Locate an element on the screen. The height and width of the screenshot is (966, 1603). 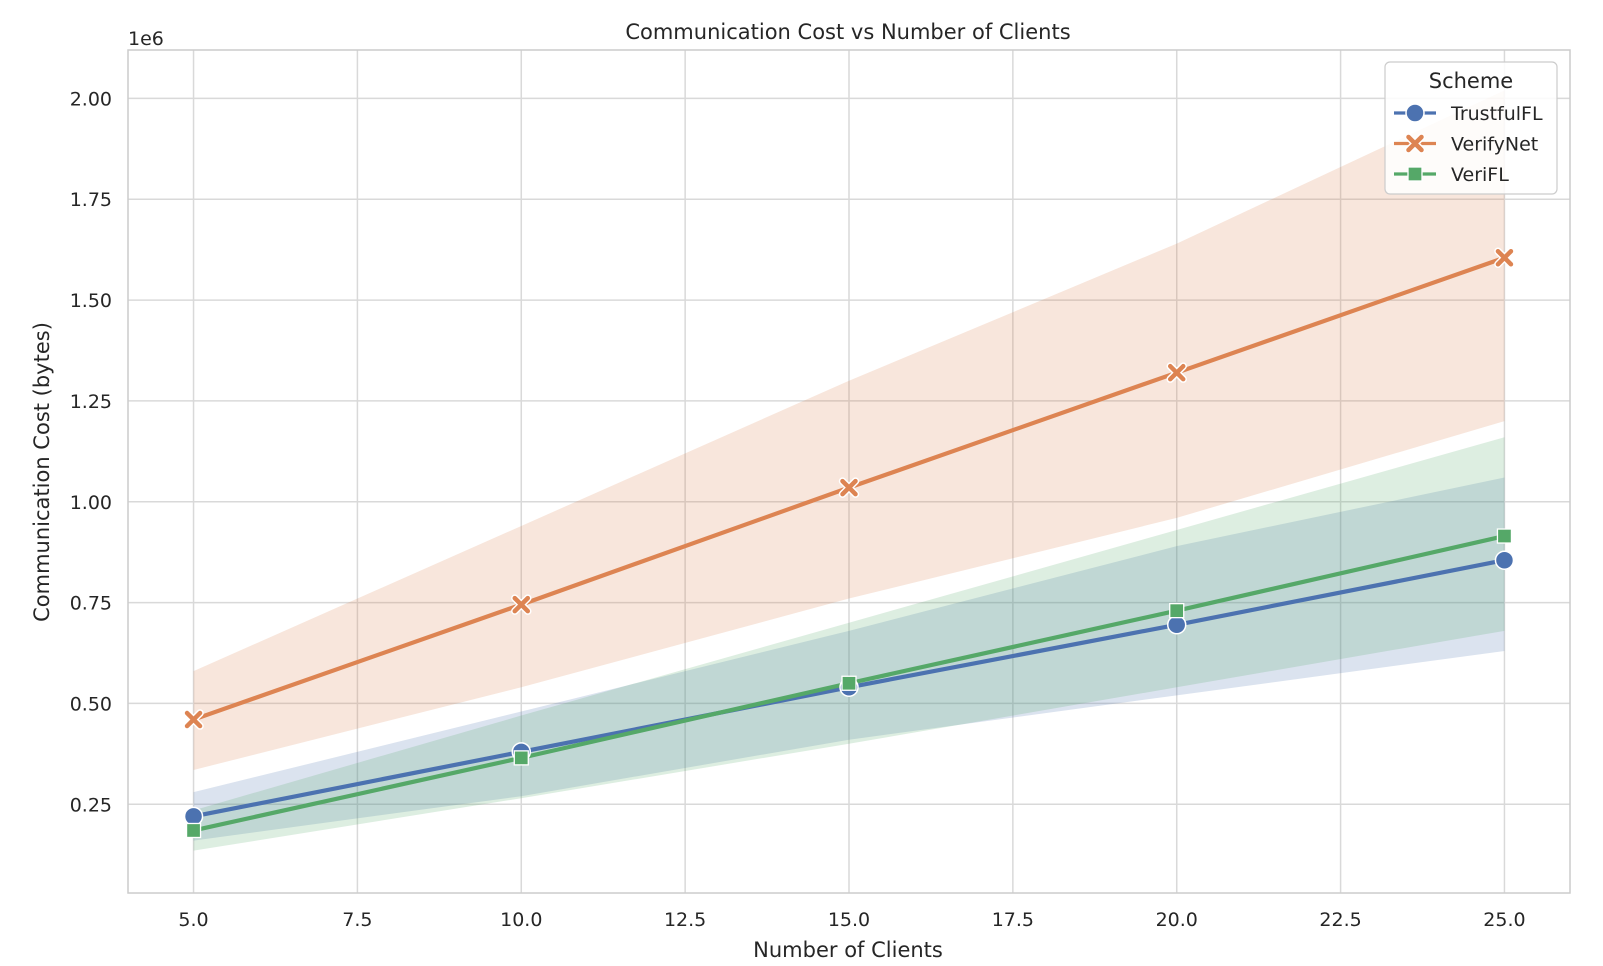
legend-item-verifynet: VerifyNet is located at coordinates (1466, 144).